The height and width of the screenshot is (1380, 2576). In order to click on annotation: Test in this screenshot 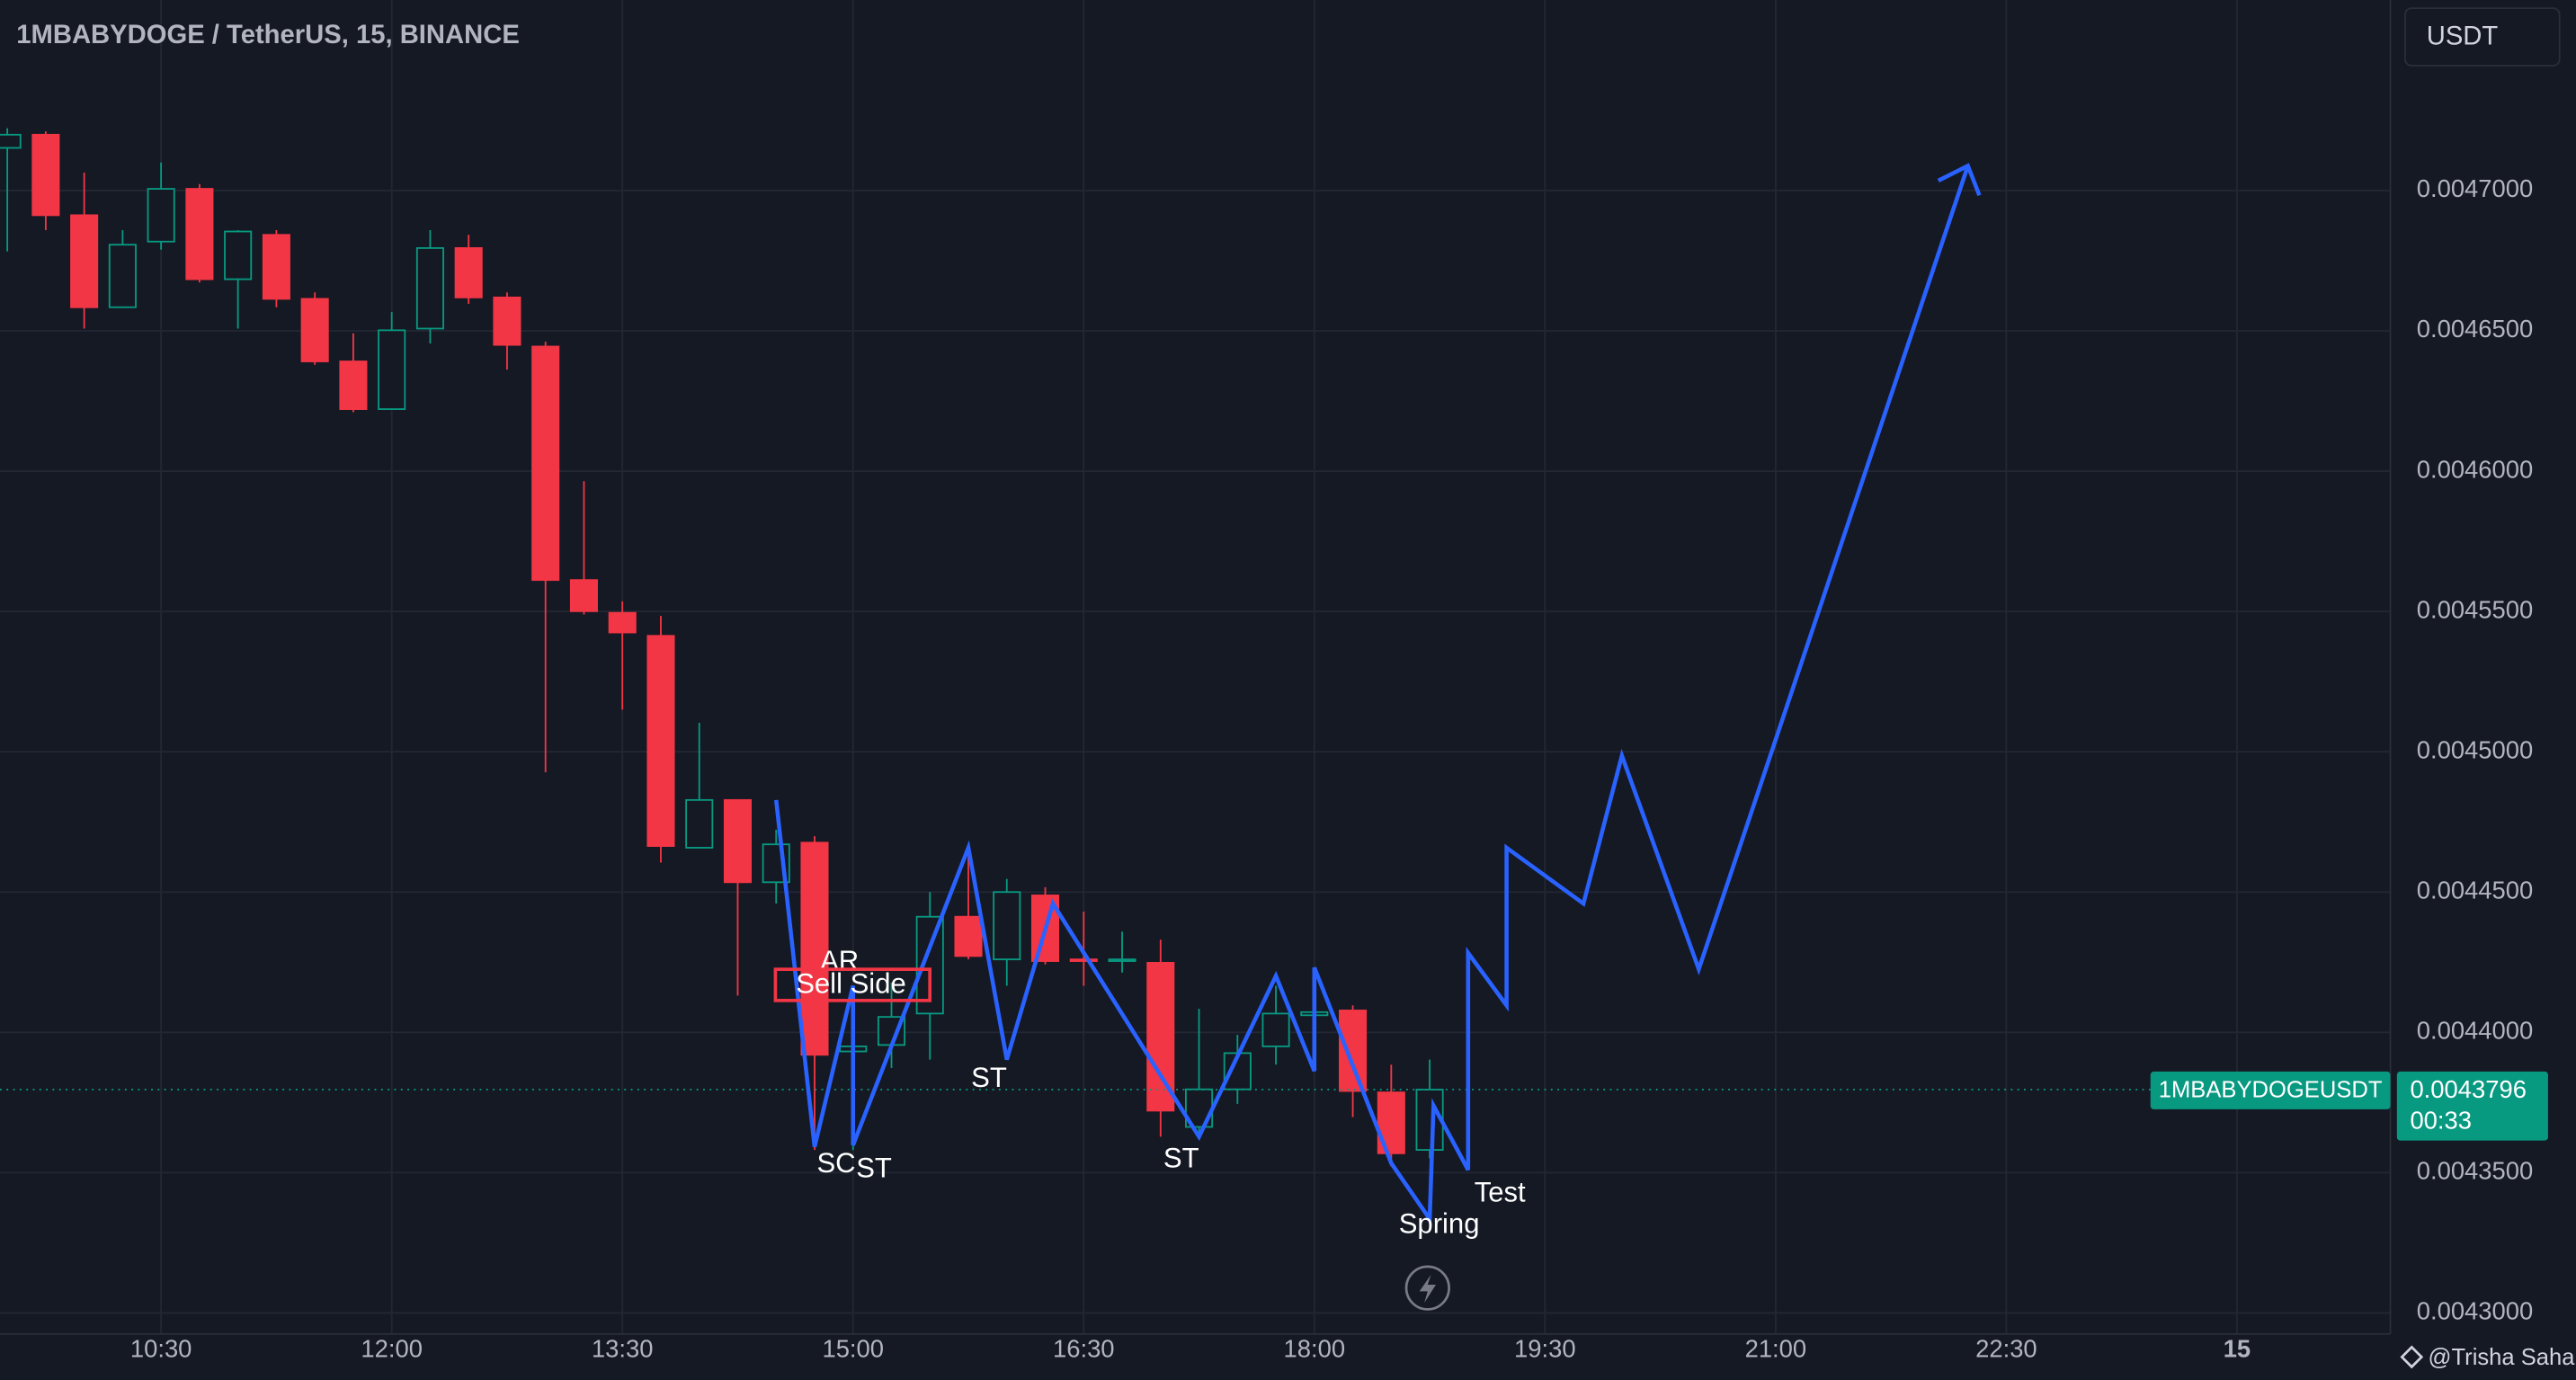, I will do `click(1501, 1192)`.